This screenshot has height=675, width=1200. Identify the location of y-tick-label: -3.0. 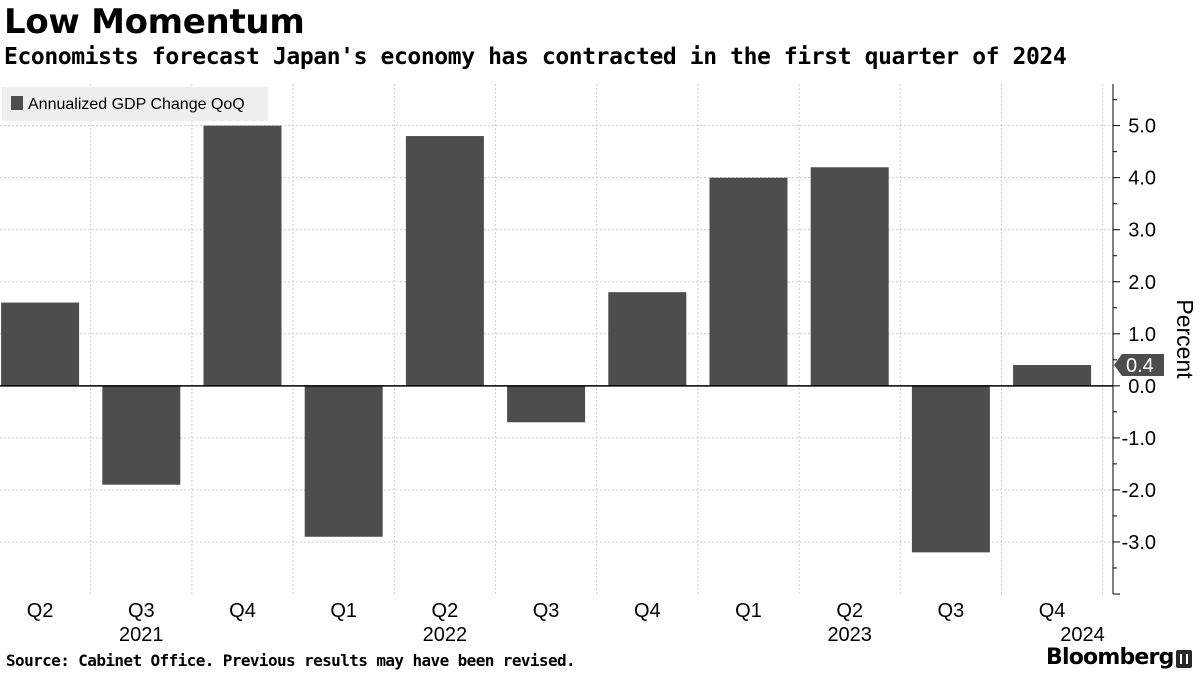
(1139, 543).